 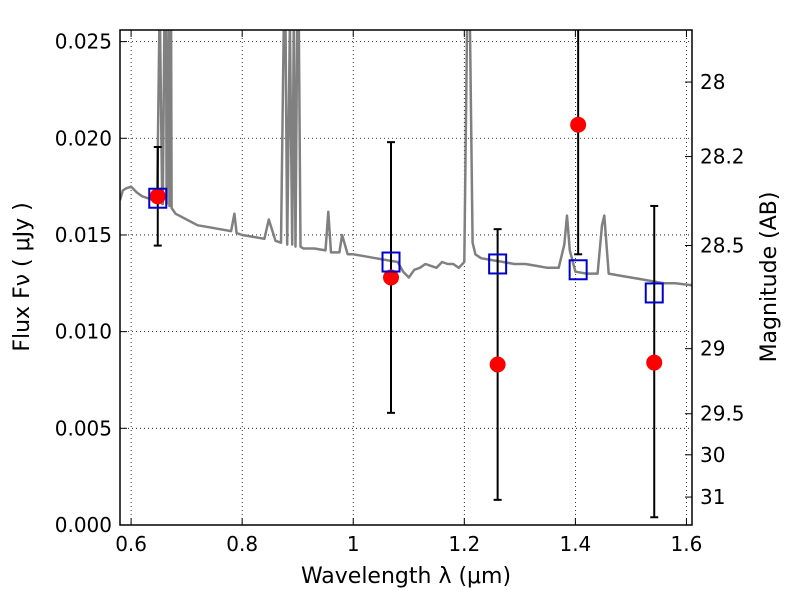 I want to click on x-tick-label: 1, so click(x=353, y=544).